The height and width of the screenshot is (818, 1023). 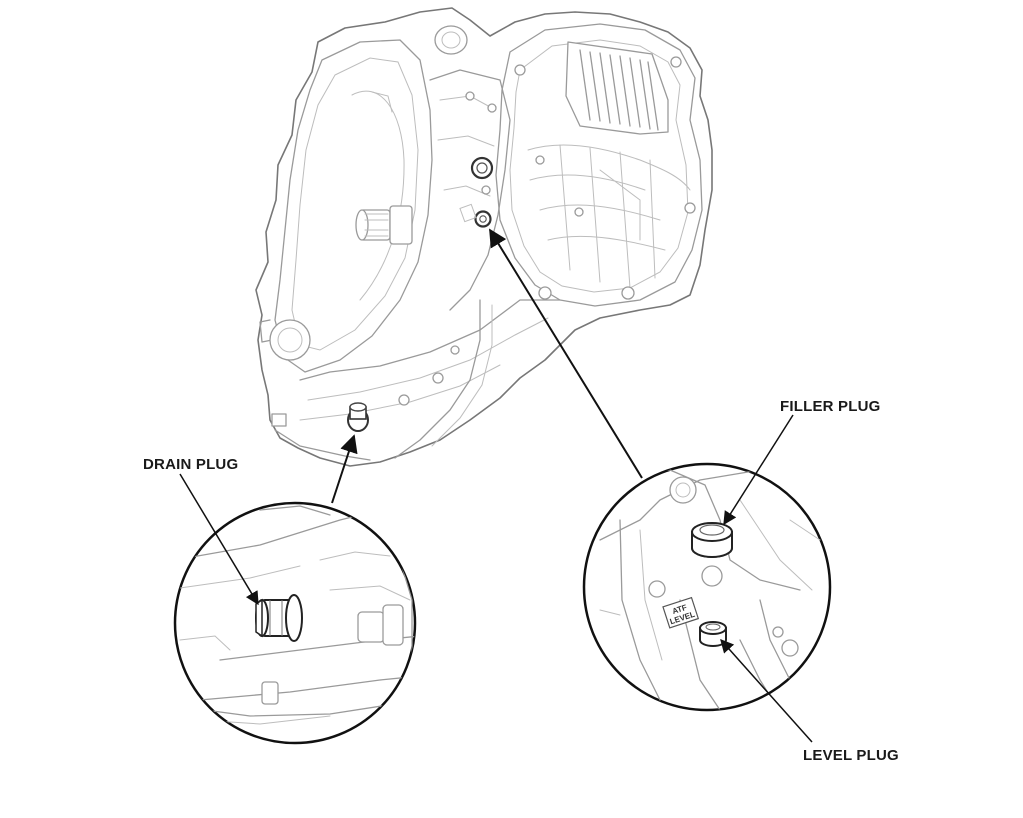 I want to click on filler-plug-label: FILLER PLUG, so click(x=830, y=406).